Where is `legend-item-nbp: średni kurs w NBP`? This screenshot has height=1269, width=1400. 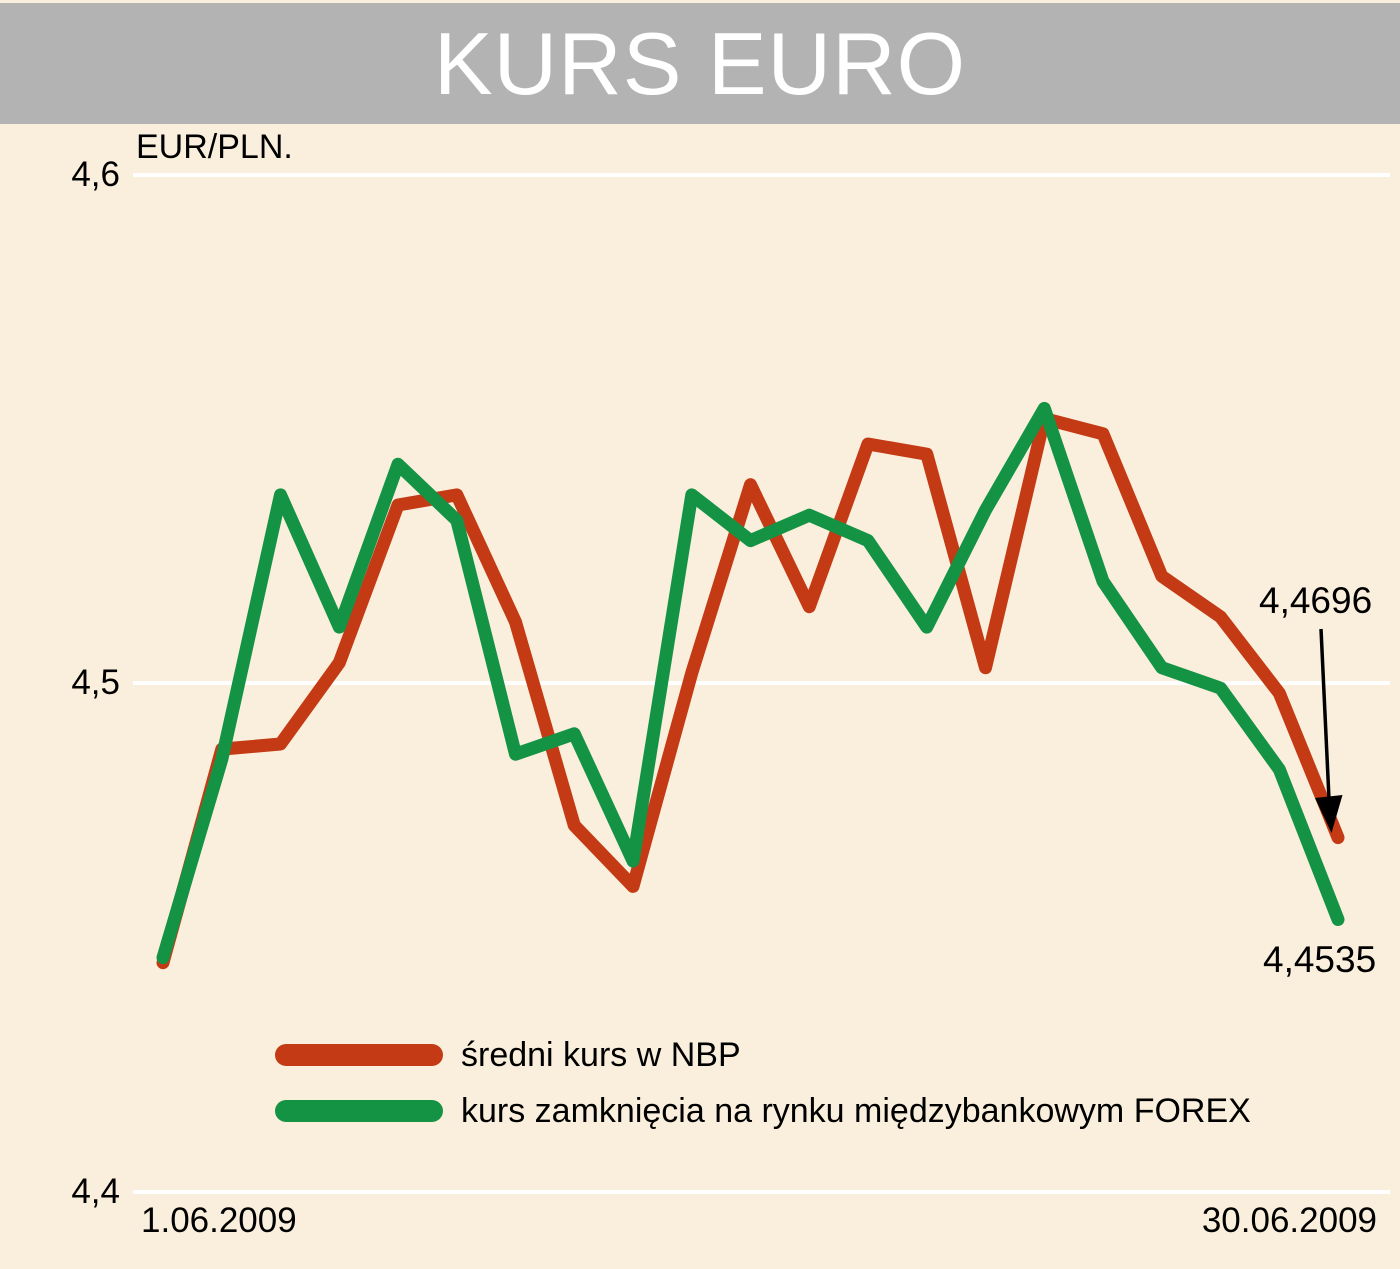
legend-item-nbp: średni kurs w NBP is located at coordinates (508, 1055).